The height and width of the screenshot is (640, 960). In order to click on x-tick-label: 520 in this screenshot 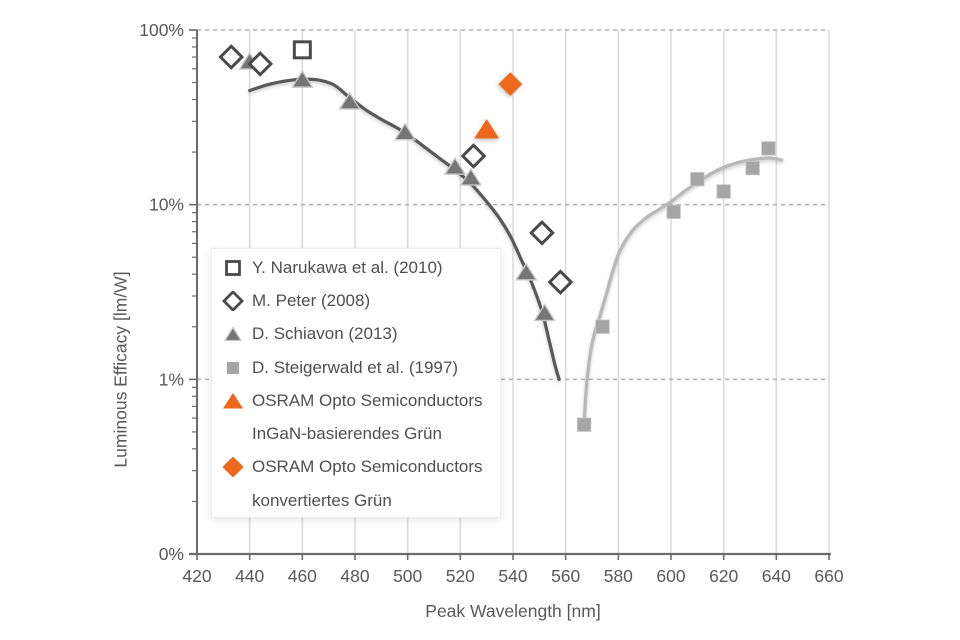, I will do `click(460, 576)`.